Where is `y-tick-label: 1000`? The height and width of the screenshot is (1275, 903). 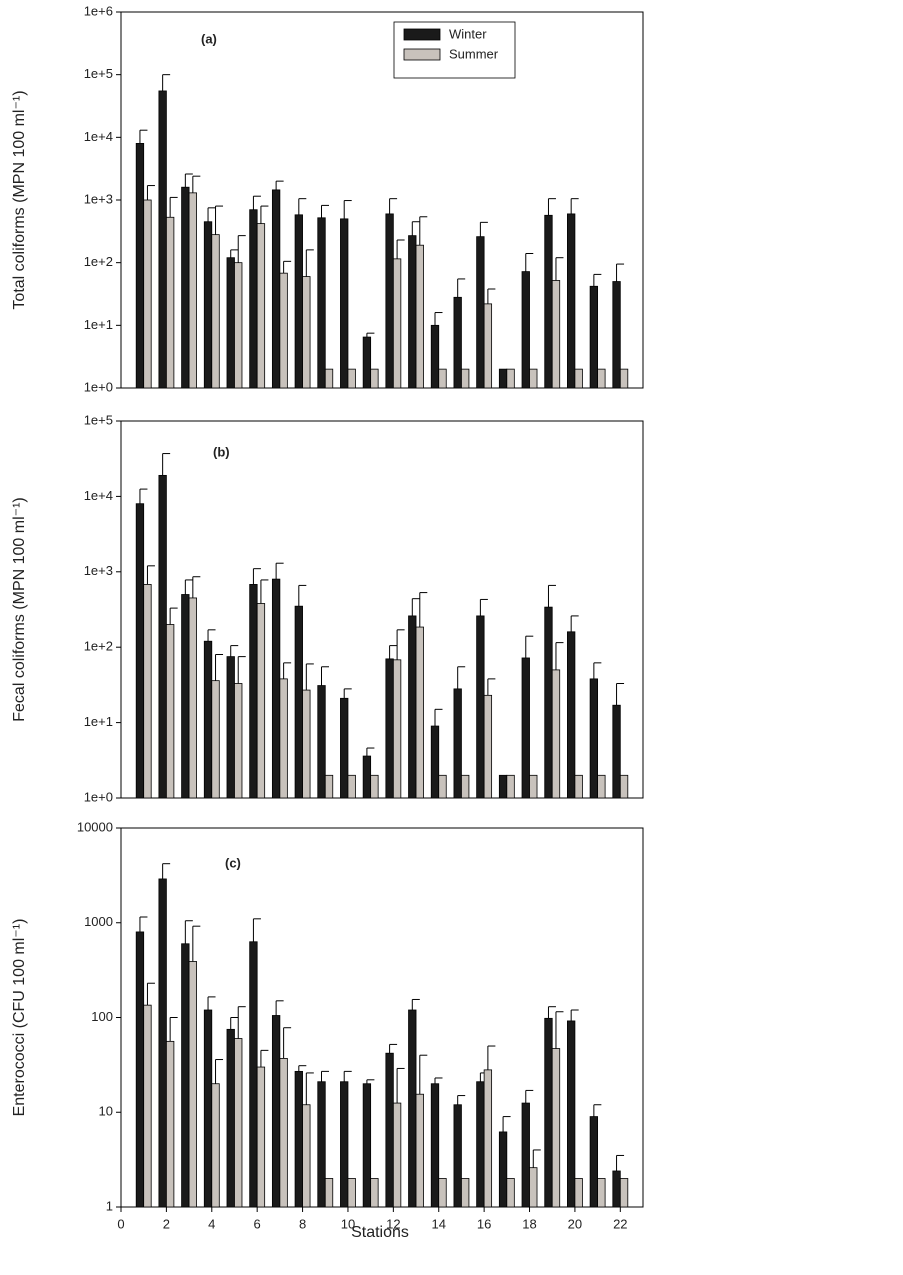
y-tick-label: 1000 is located at coordinates (98, 921).